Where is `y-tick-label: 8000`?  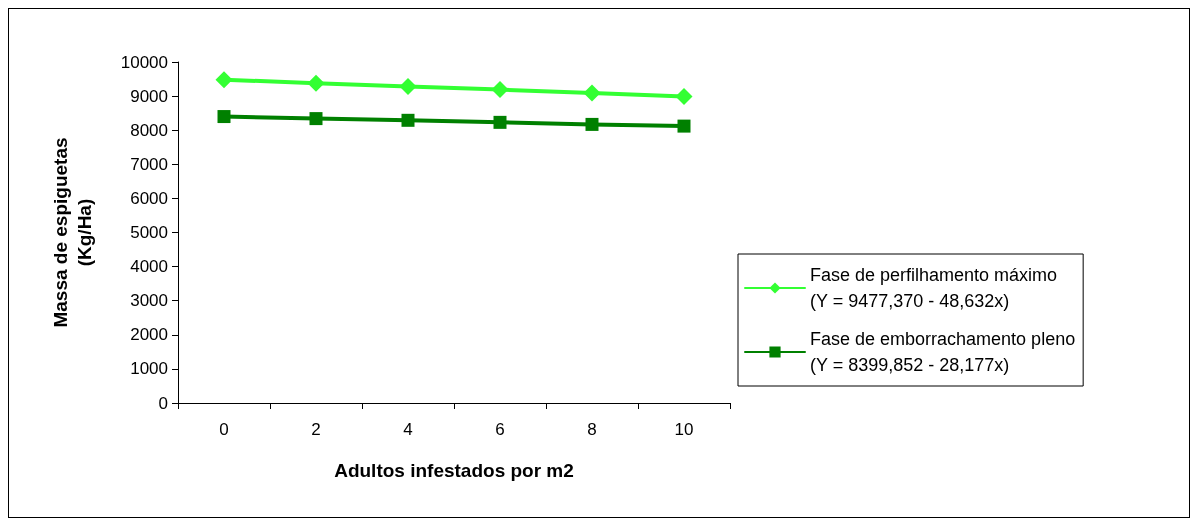 y-tick-label: 8000 is located at coordinates (149, 130).